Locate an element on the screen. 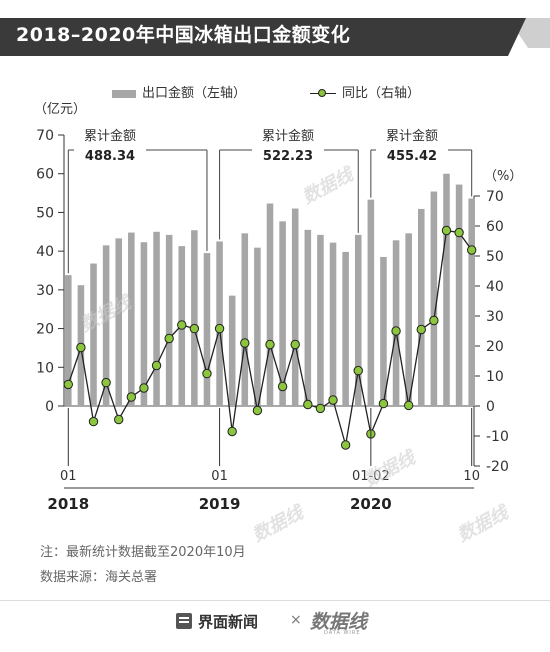 Image resolution: width=550 pixels, height=652 pixels. brand-jiemian: 界面新闻 is located at coordinates (228, 622).